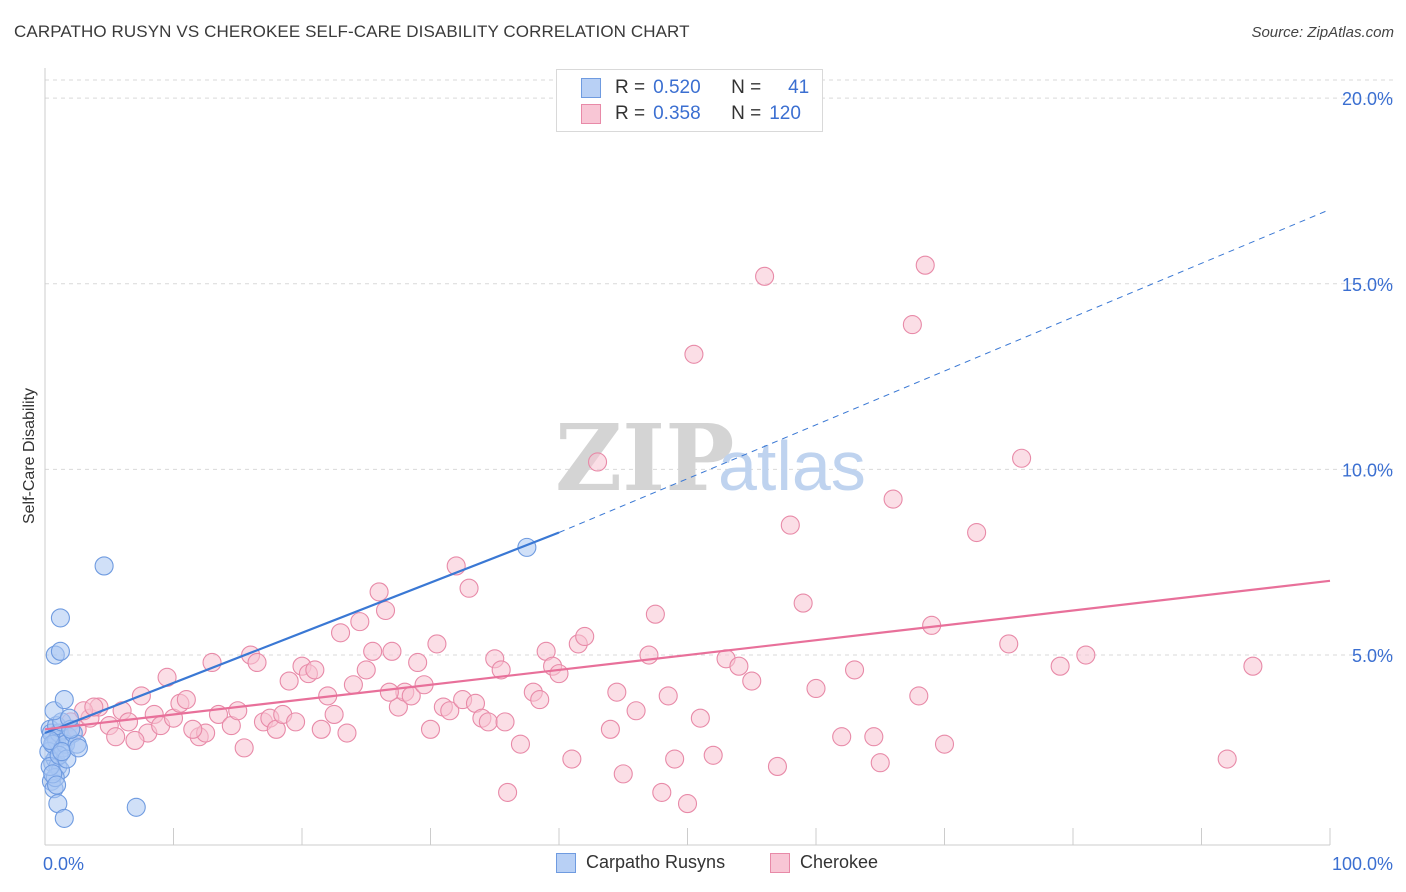 Image resolution: width=1406 pixels, height=892 pixels. I want to click on legend-r-value: 0.520, so click(677, 87).